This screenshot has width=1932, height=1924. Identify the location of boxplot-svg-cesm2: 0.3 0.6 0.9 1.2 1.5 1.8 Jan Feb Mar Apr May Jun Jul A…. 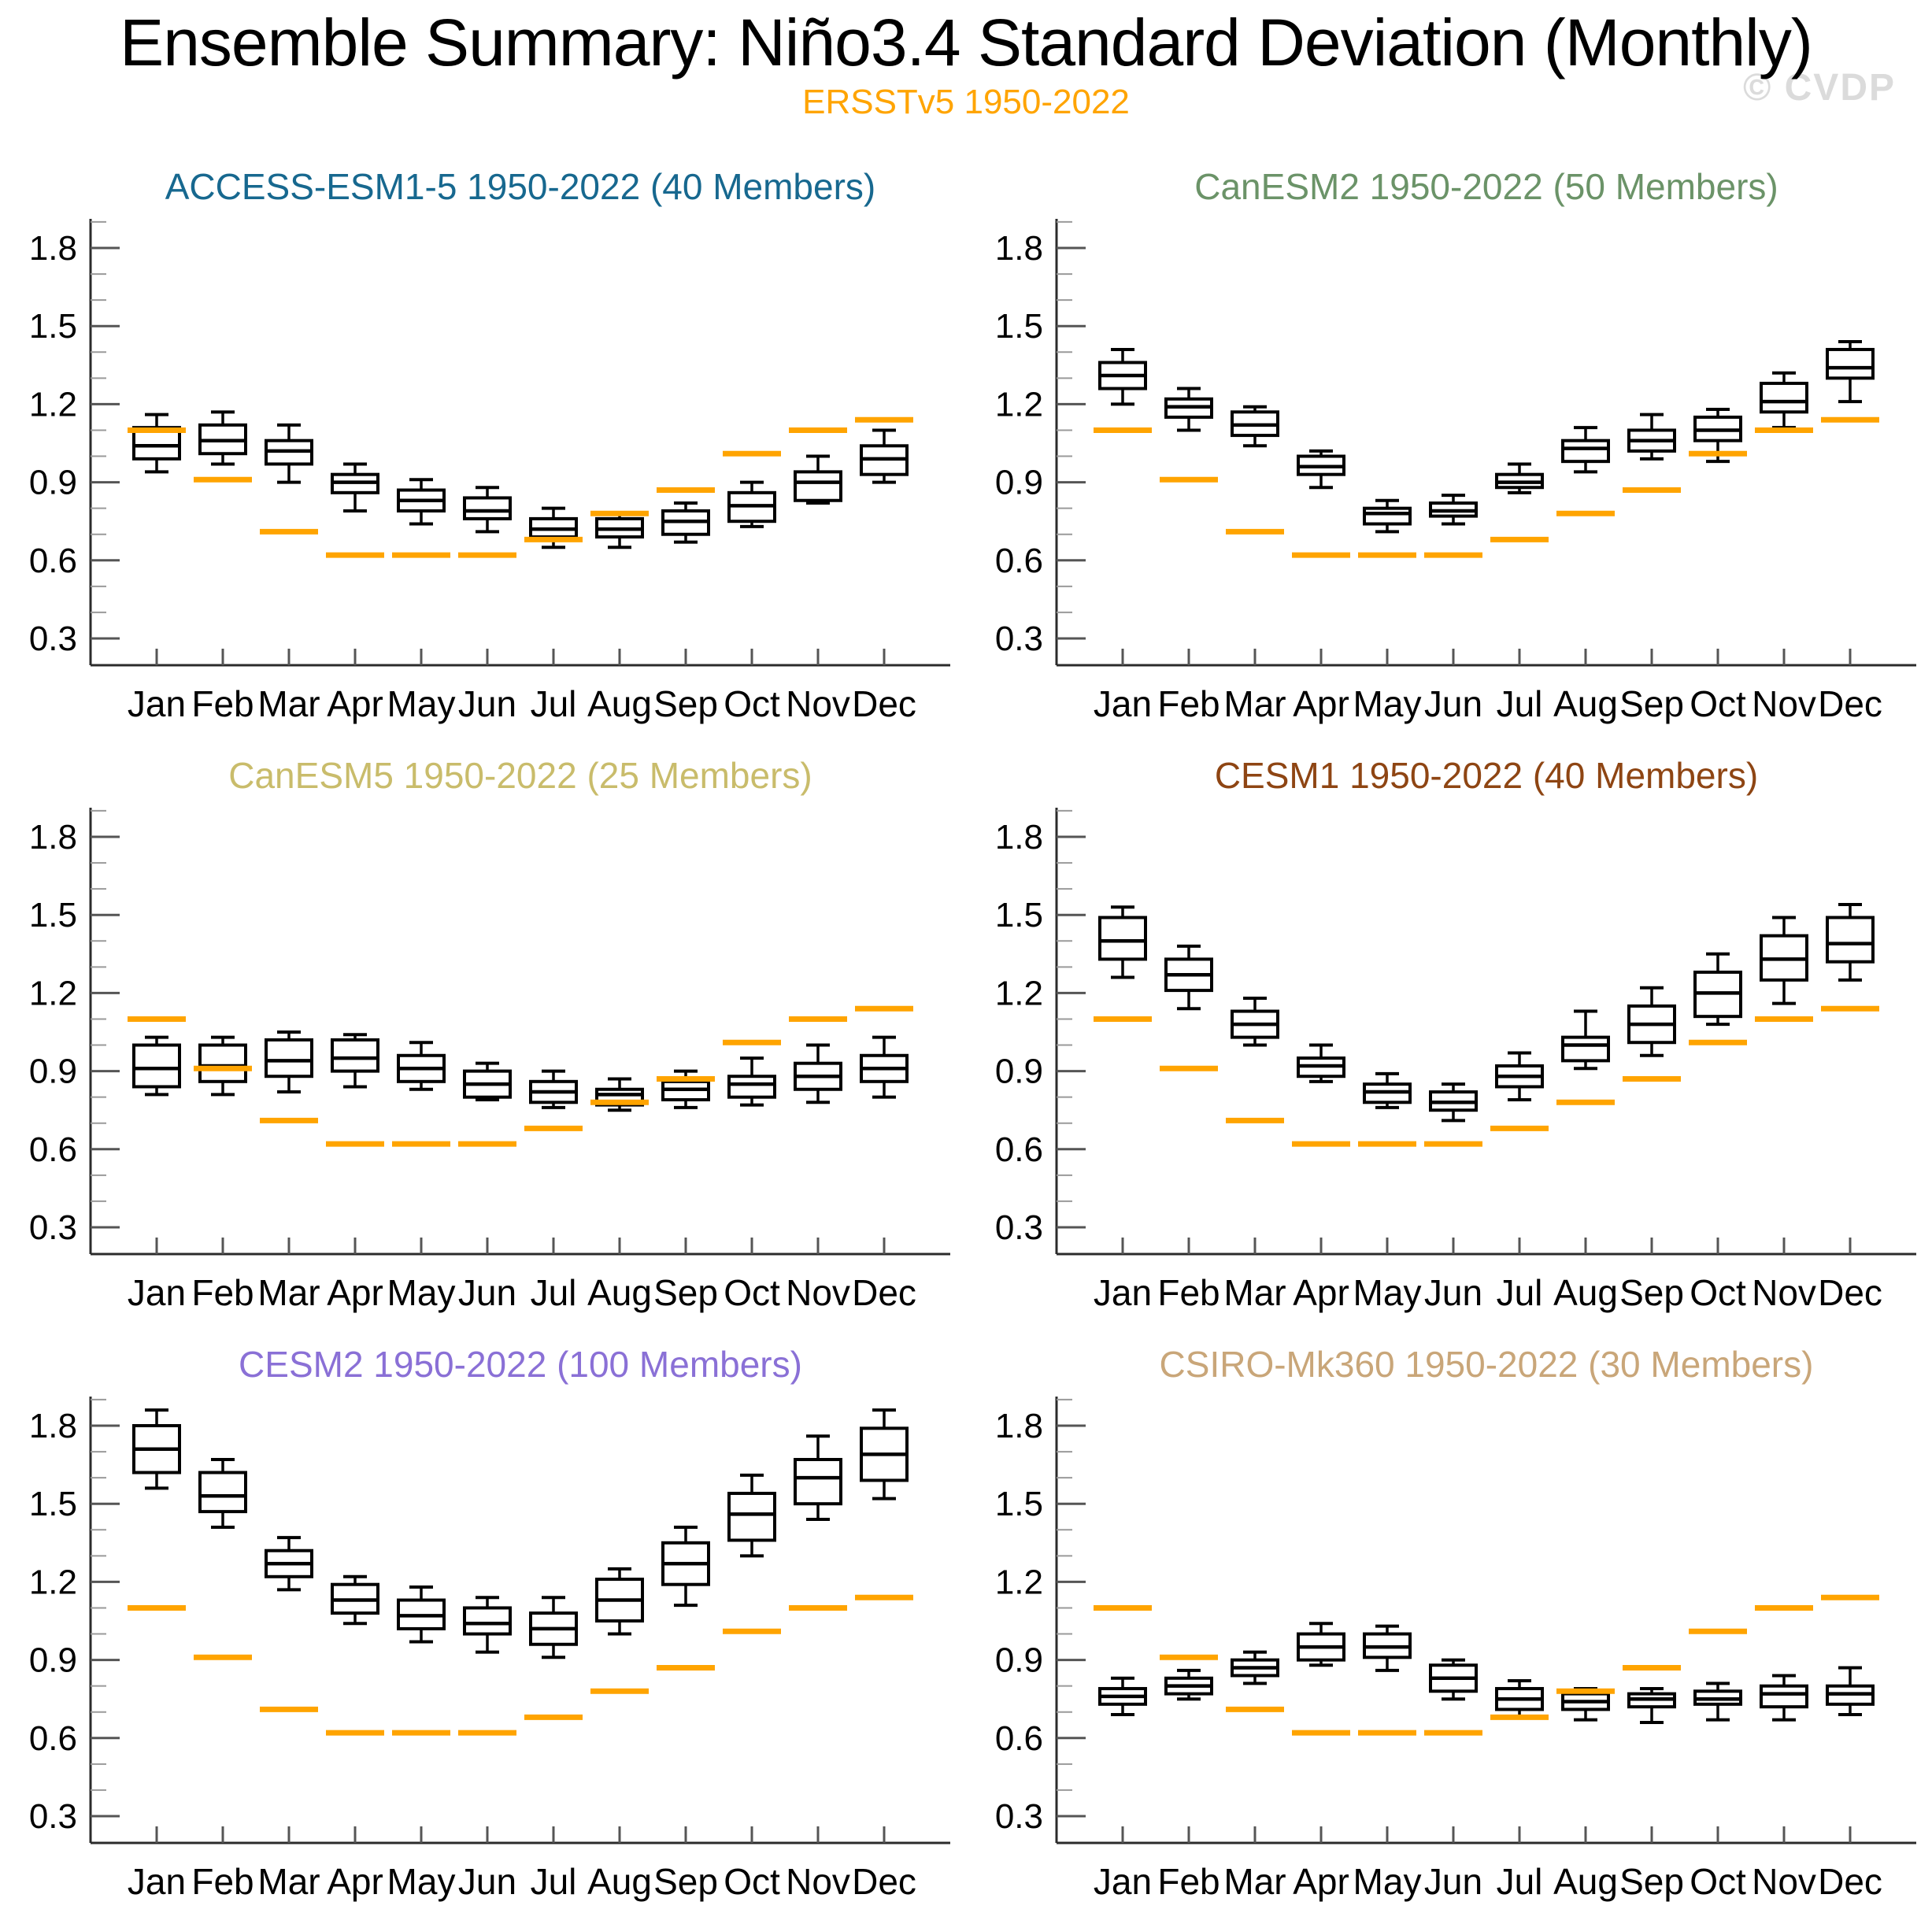
(489, 1649).